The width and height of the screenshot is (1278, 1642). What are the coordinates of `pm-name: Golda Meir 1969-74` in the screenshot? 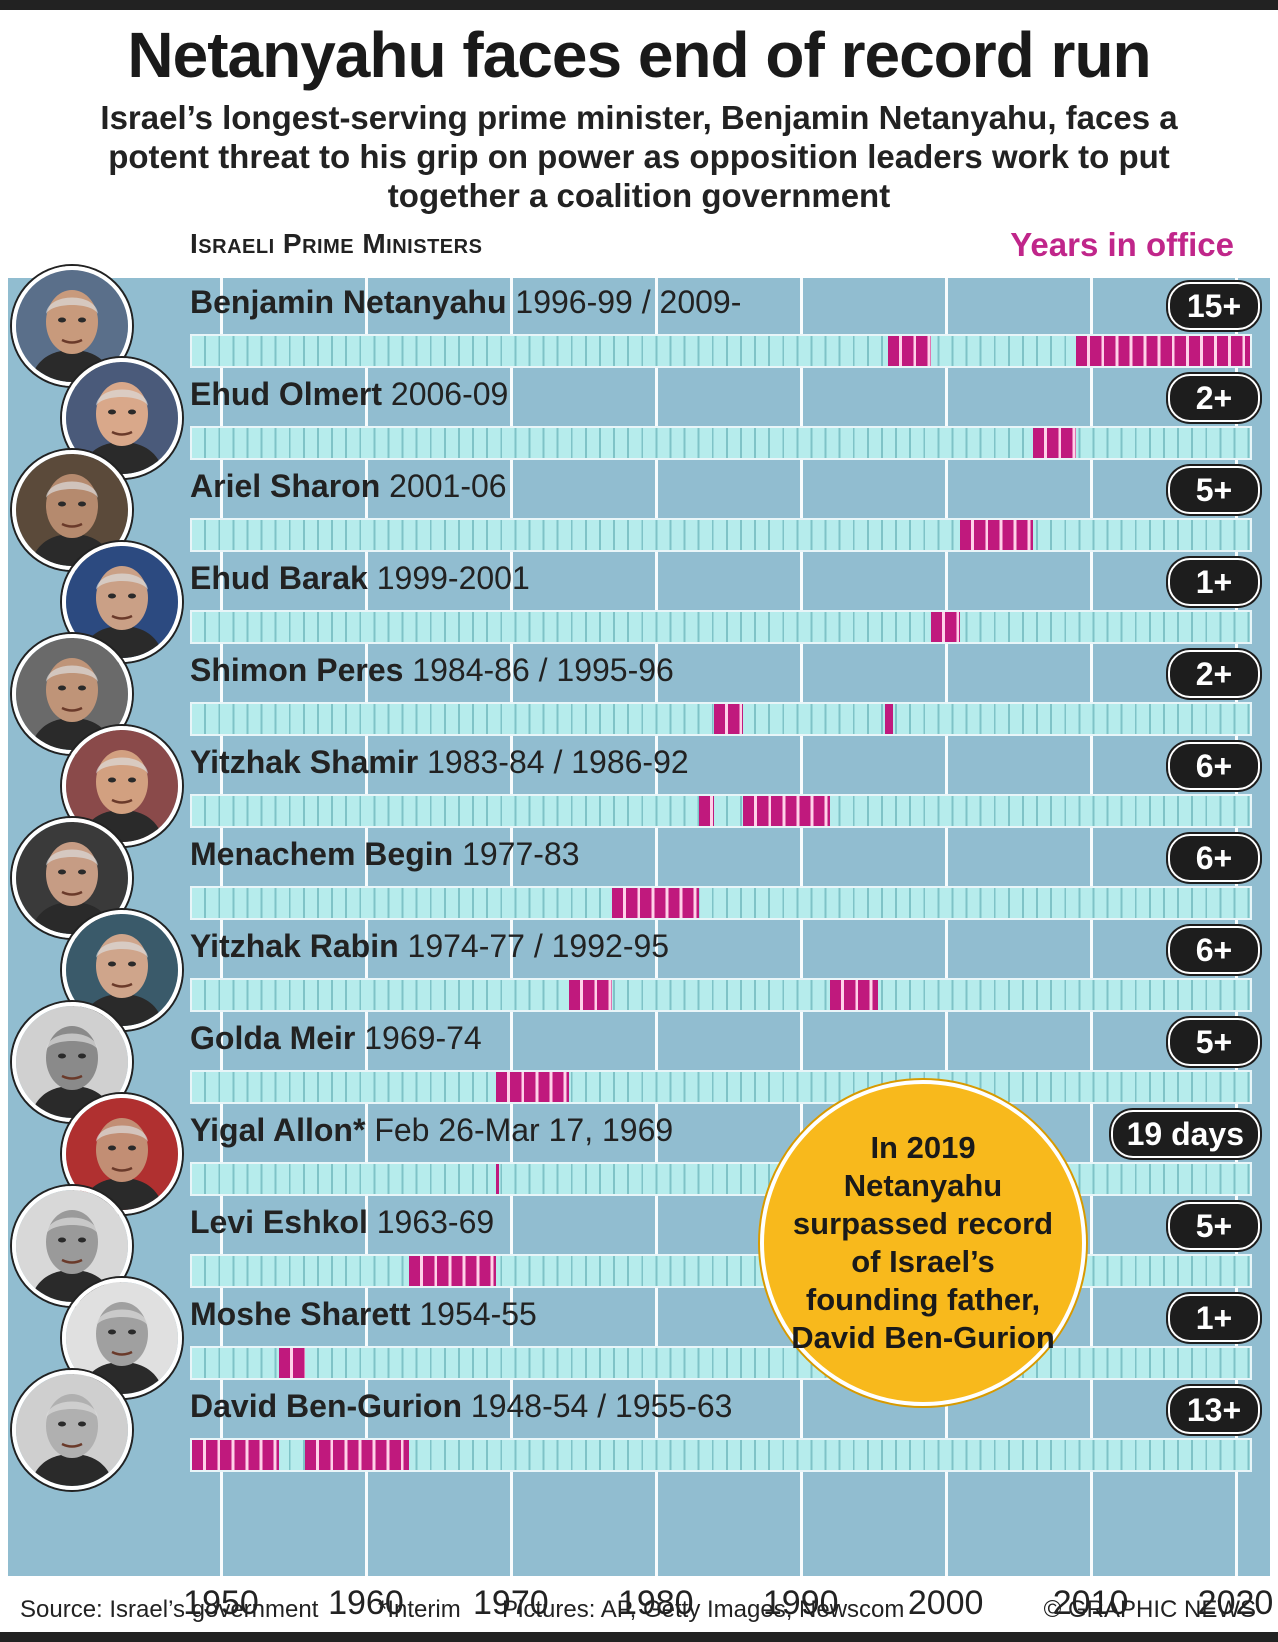 It's located at (336, 1038).